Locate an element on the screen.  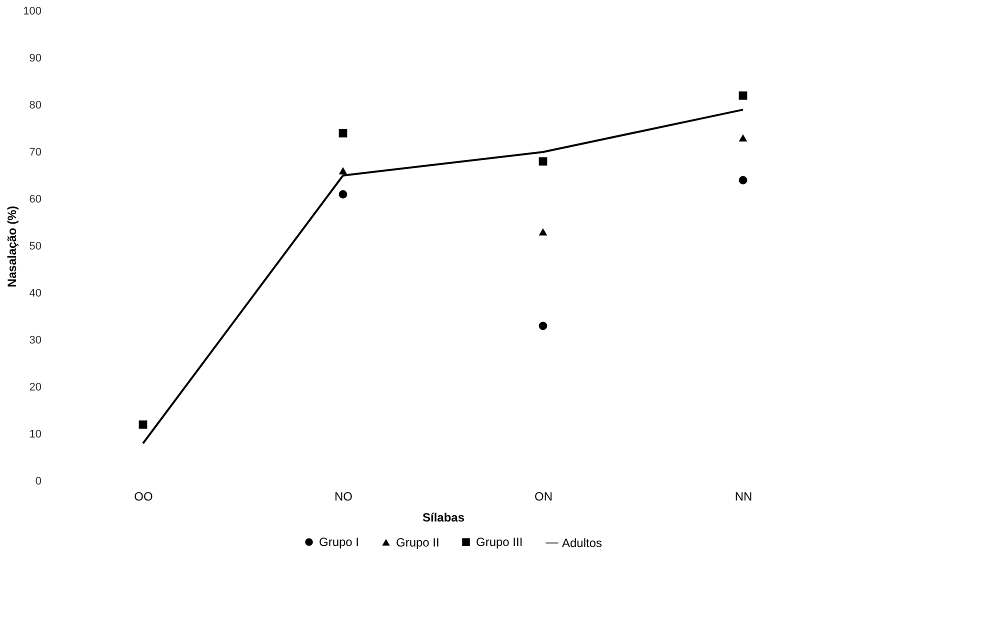
x-tick-label: ON is located at coordinates (543, 497).